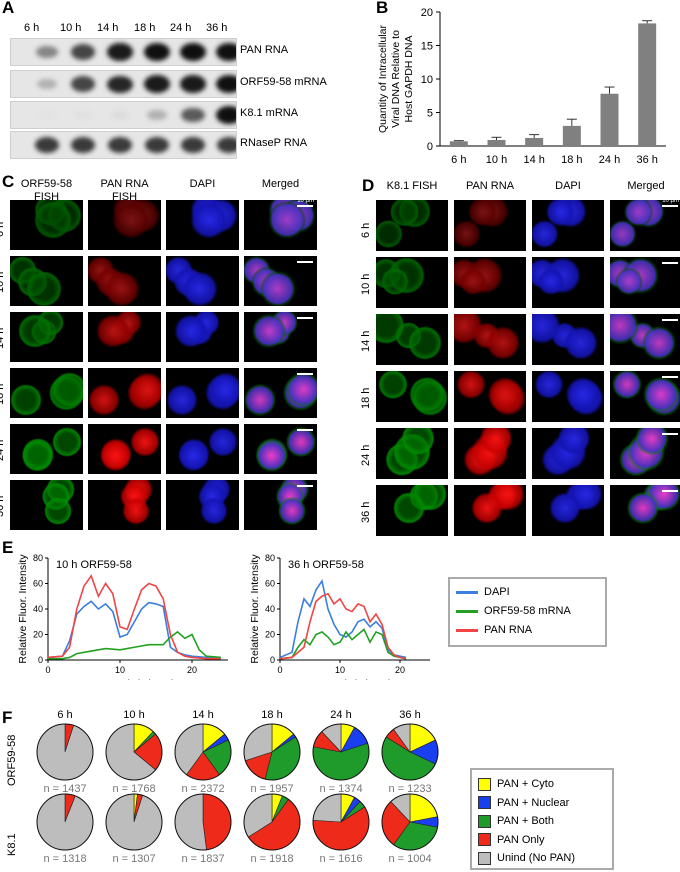 This screenshot has height=872, width=680. I want to click on scale-bar-label: 10 μm, so click(305, 202).